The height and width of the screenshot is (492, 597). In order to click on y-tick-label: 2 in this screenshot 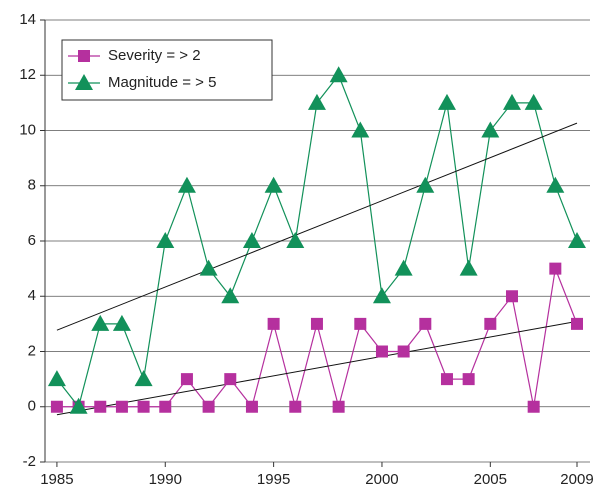, I will do `click(32, 350)`.